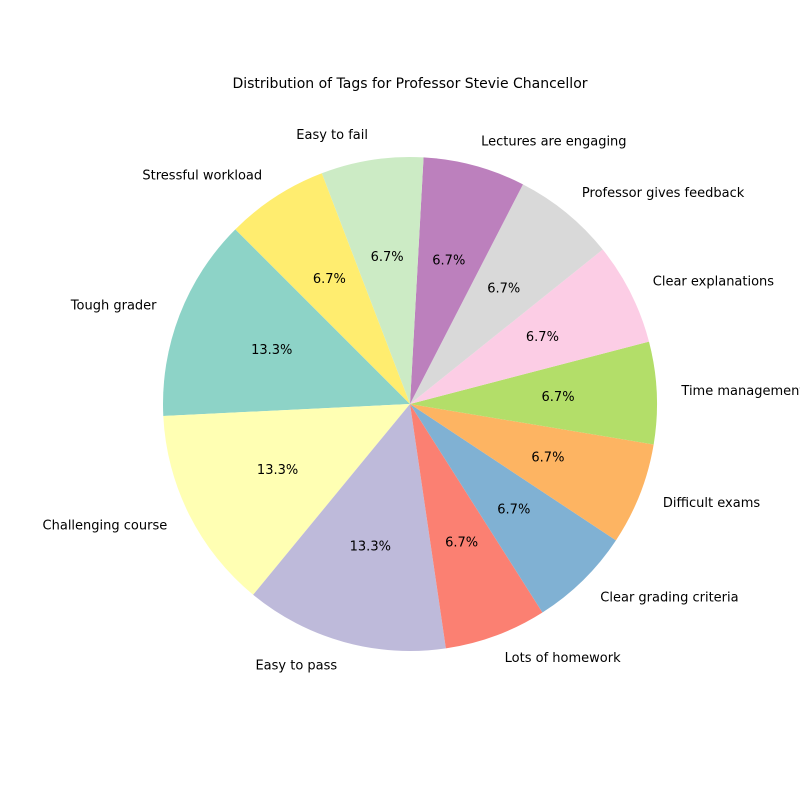 Image resolution: width=800 pixels, height=804 pixels. I want to click on slice-category-label: Tough grader, so click(113, 306).